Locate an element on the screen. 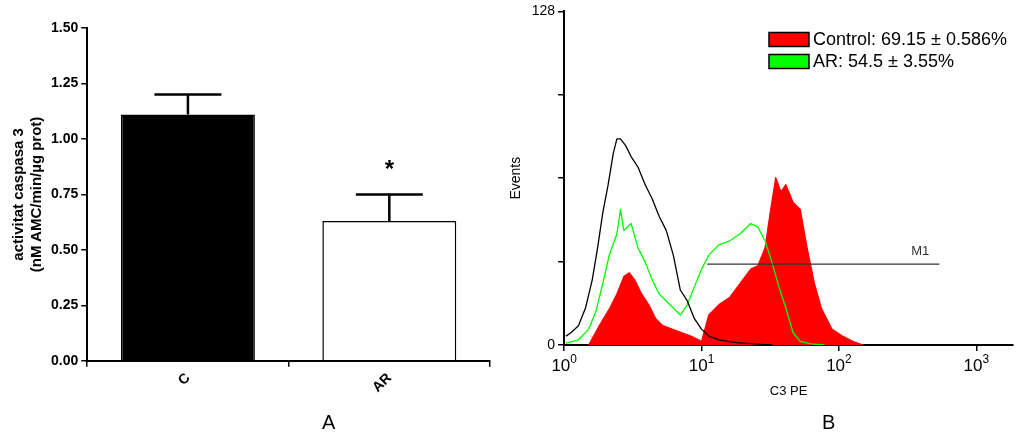 Image resolution: width=1019 pixels, height=439 pixels. y-tick-label: 0.25 is located at coordinates (65, 304).